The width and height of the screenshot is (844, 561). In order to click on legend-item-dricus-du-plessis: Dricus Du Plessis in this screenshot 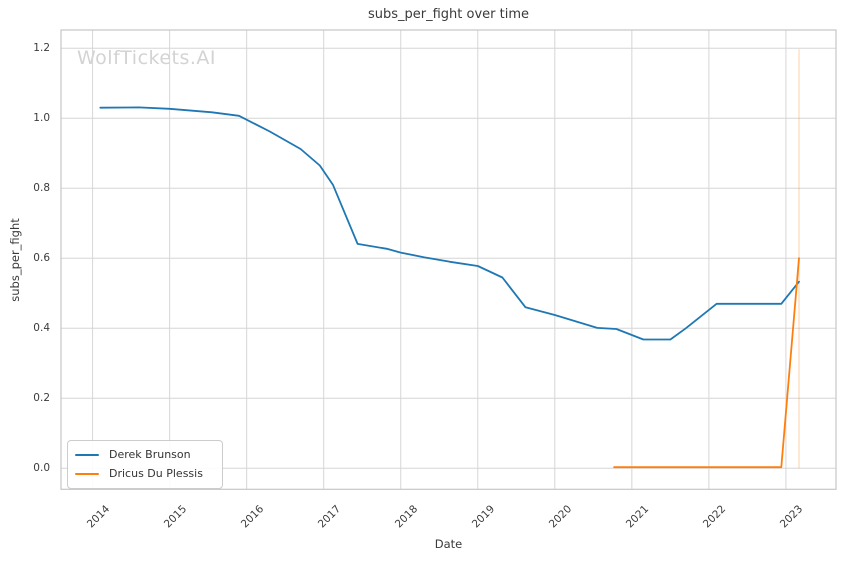, I will do `click(144, 473)`.